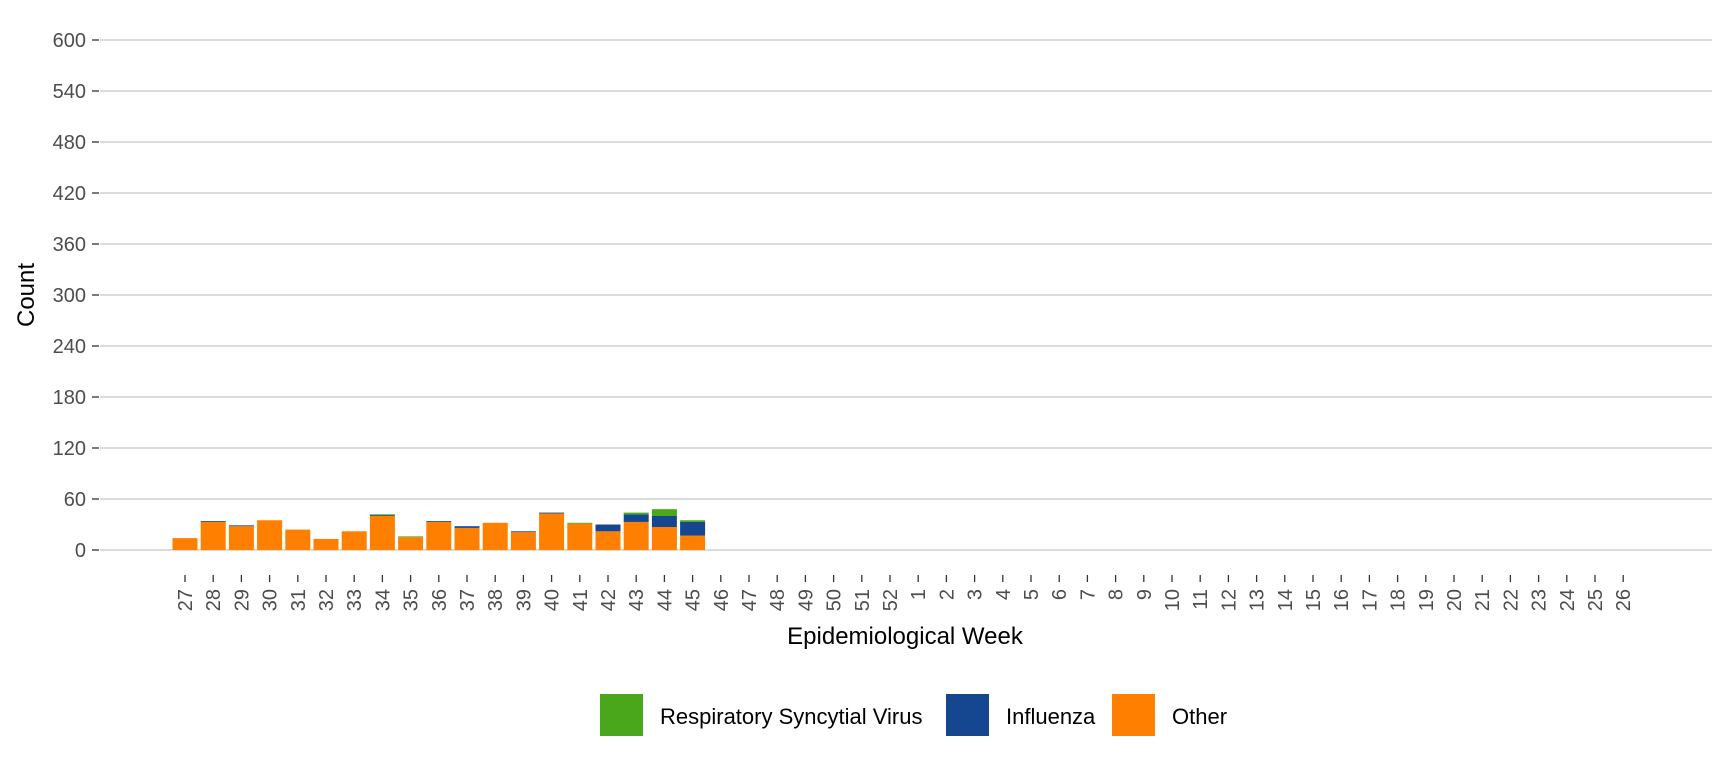  Describe the element at coordinates (69, 398) in the screenshot. I see `y-tick-label: 180` at that location.